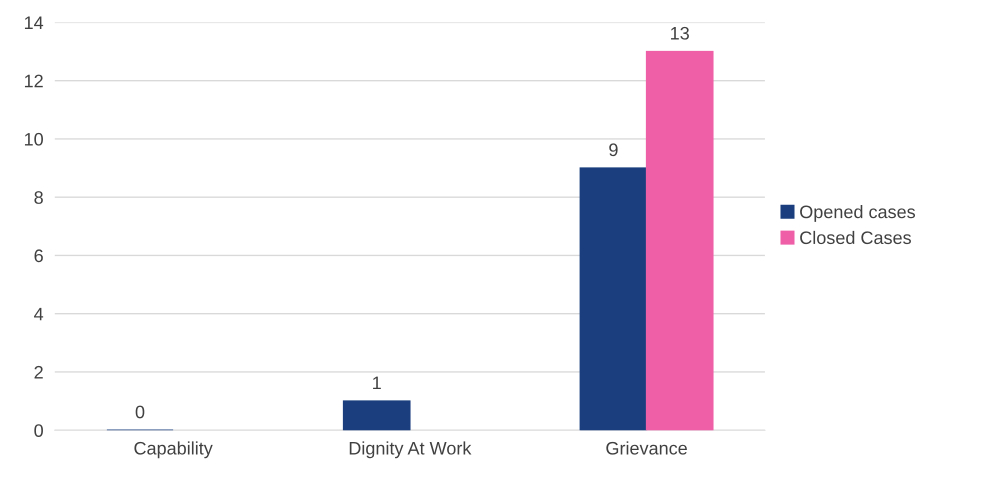 This screenshot has width=996, height=477. I want to click on y-tick-label: 8, so click(38, 197).